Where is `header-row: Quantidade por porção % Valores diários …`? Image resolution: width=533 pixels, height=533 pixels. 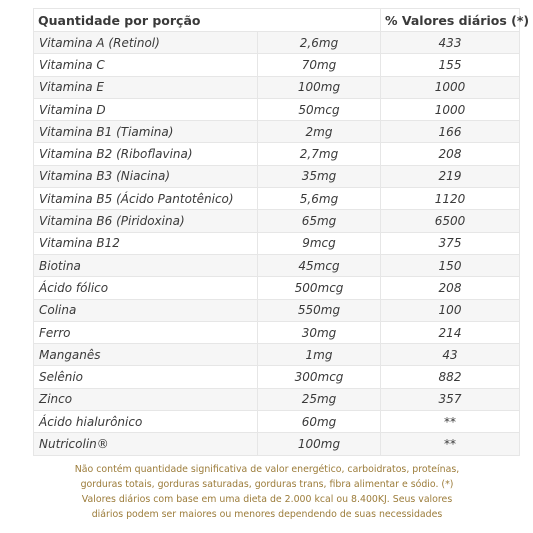
header-row: Quantidade por porção % Valores diários … is located at coordinates (281, 20).